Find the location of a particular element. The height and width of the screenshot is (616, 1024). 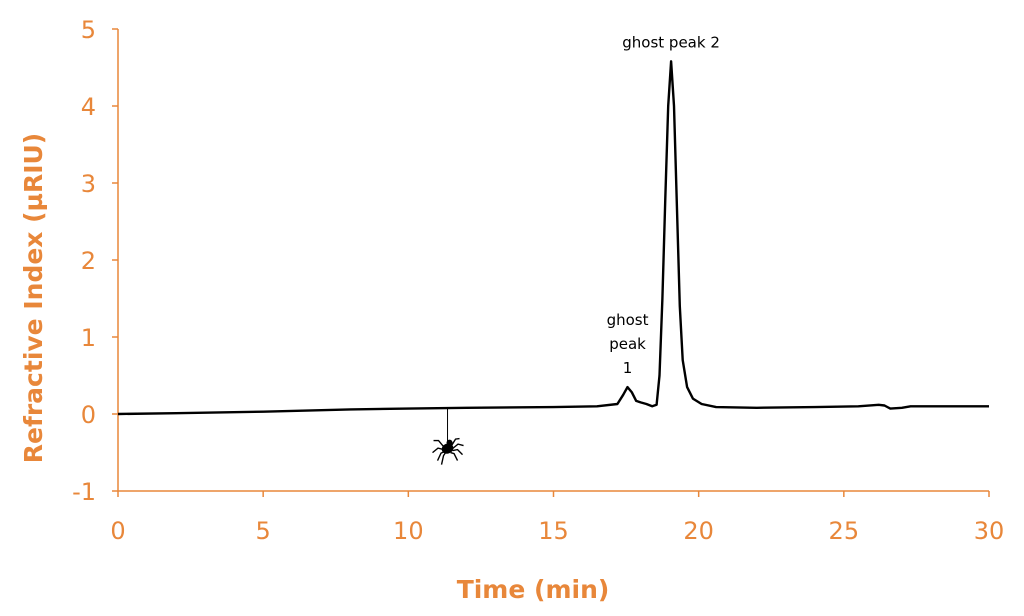

y-tick-label: 3 is located at coordinates (88, 184).